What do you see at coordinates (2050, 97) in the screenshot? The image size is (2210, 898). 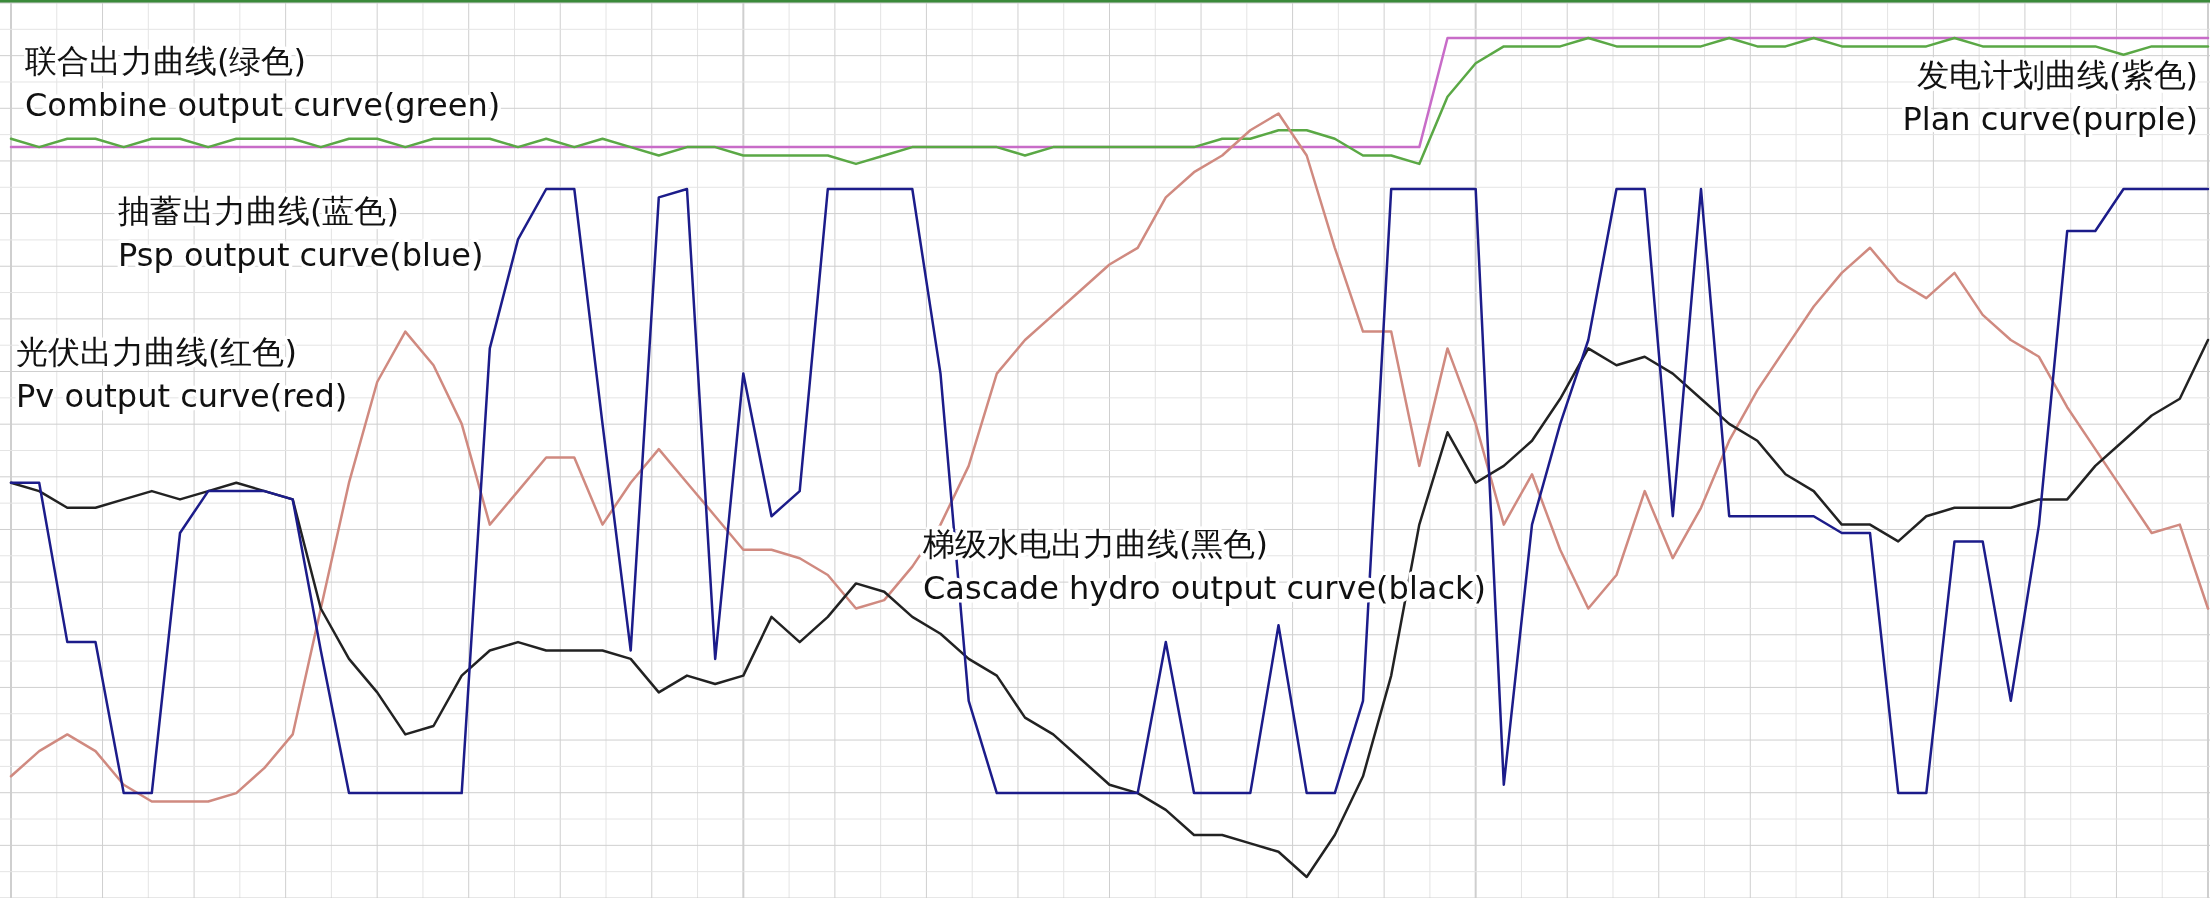 I see `series-label: 发电计划曲线(紫色) Plan curve(purple)` at bounding box center [2050, 97].